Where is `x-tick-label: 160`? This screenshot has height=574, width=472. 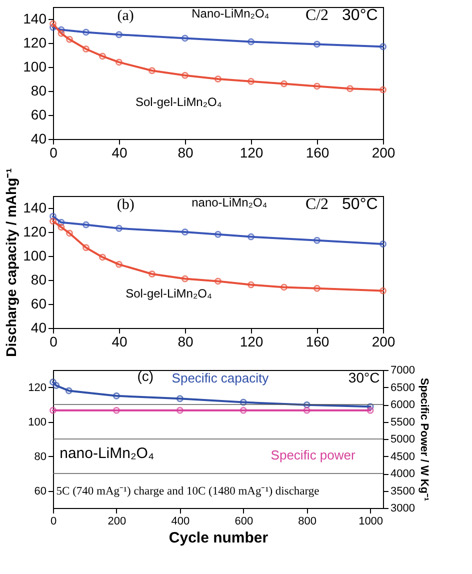
x-tick-label: 160 is located at coordinates (318, 342).